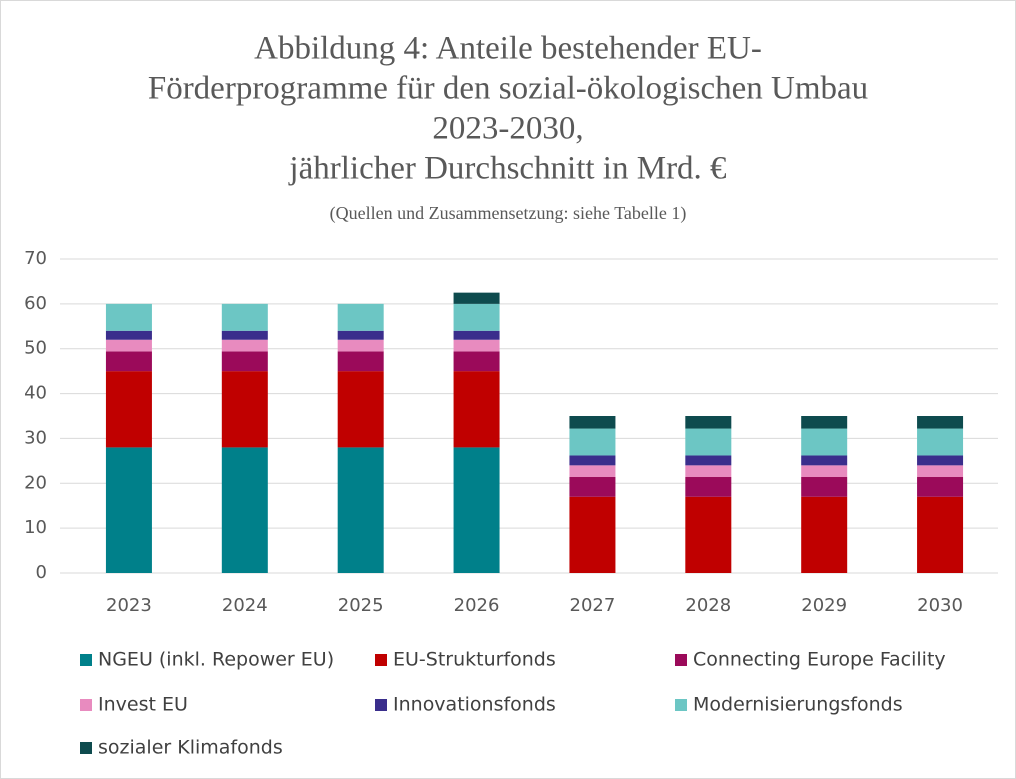 Image resolution: width=1016 pixels, height=779 pixels. I want to click on x-tick-label: 2027, so click(593, 605).